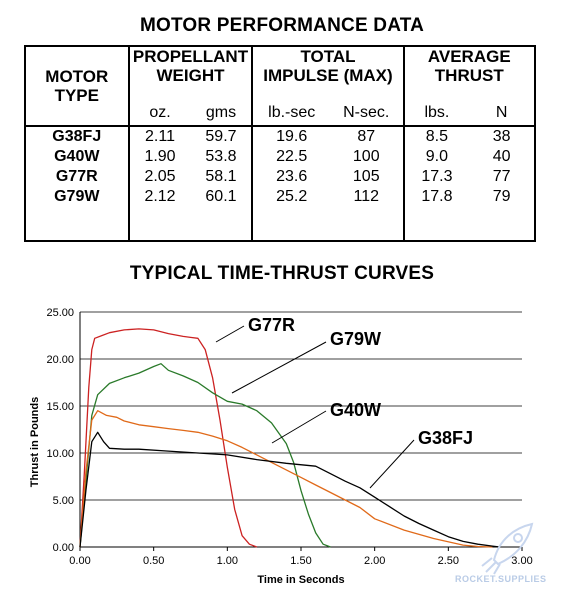 The image size is (564, 600). I want to click on leader-line-g38fj, so click(392, 464).